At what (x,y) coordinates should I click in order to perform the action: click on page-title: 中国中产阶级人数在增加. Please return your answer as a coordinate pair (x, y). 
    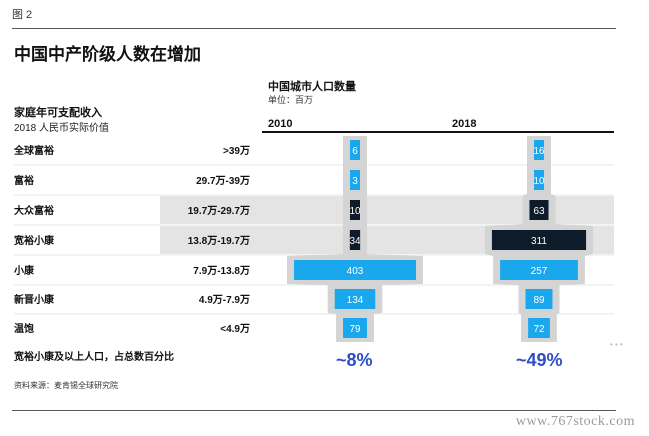
    Looking at the image, I should click on (107, 54).